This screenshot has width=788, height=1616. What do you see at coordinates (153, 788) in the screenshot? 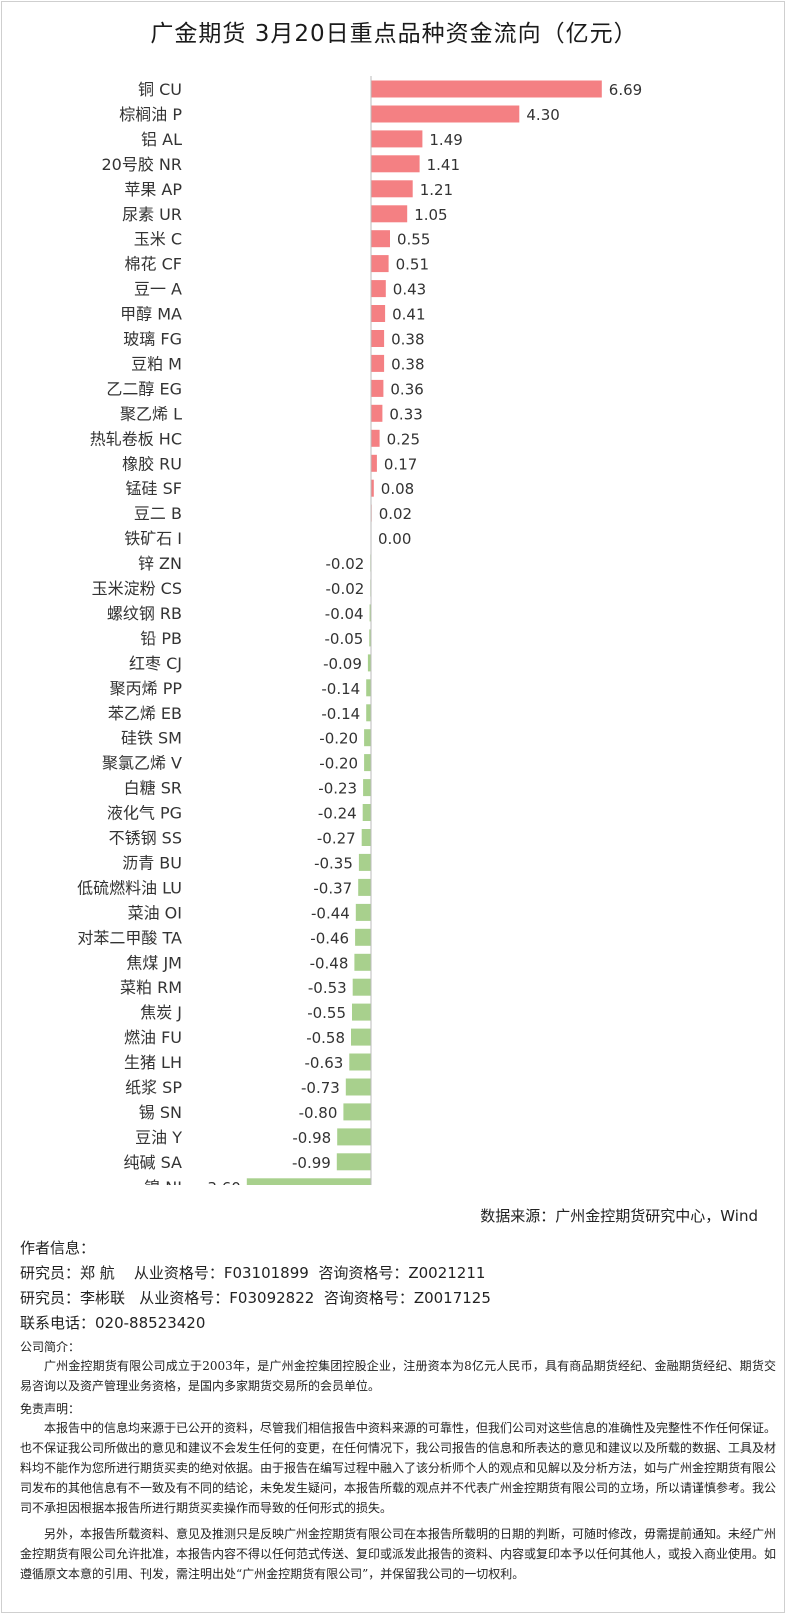
I see `category-label: 白糖 SR` at bounding box center [153, 788].